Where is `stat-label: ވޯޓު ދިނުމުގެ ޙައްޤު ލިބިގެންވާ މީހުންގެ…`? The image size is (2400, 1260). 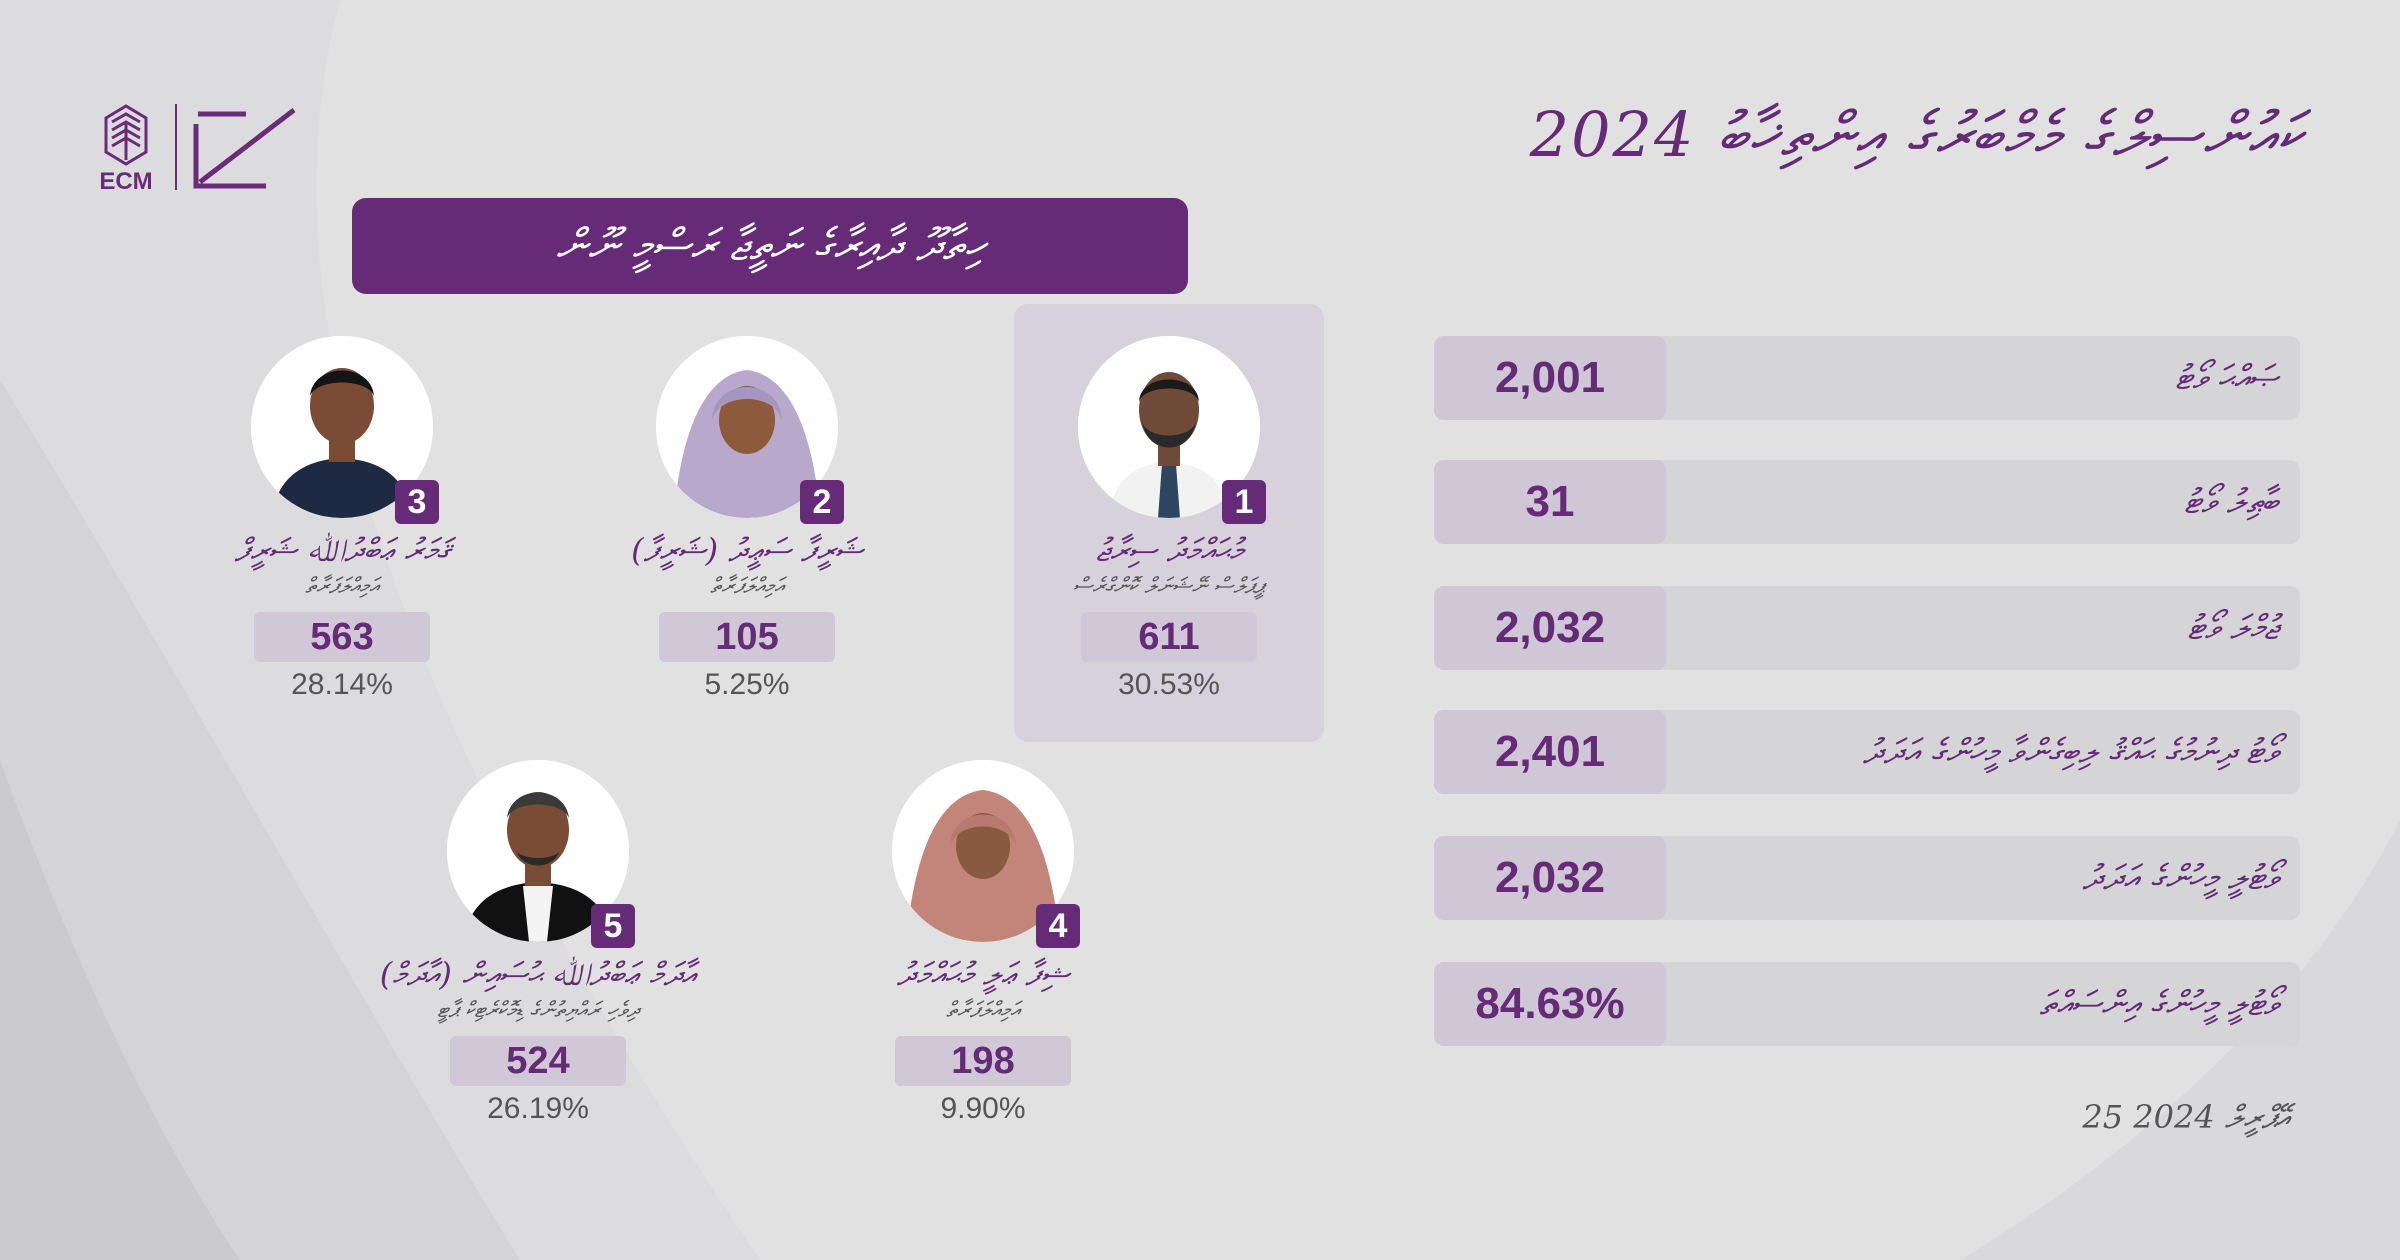 stat-label: ވޯޓު ދިނުމުގެ ޙައްޤު ލިބިގެންވާ މީހުންގެ… is located at coordinates (2070, 752).